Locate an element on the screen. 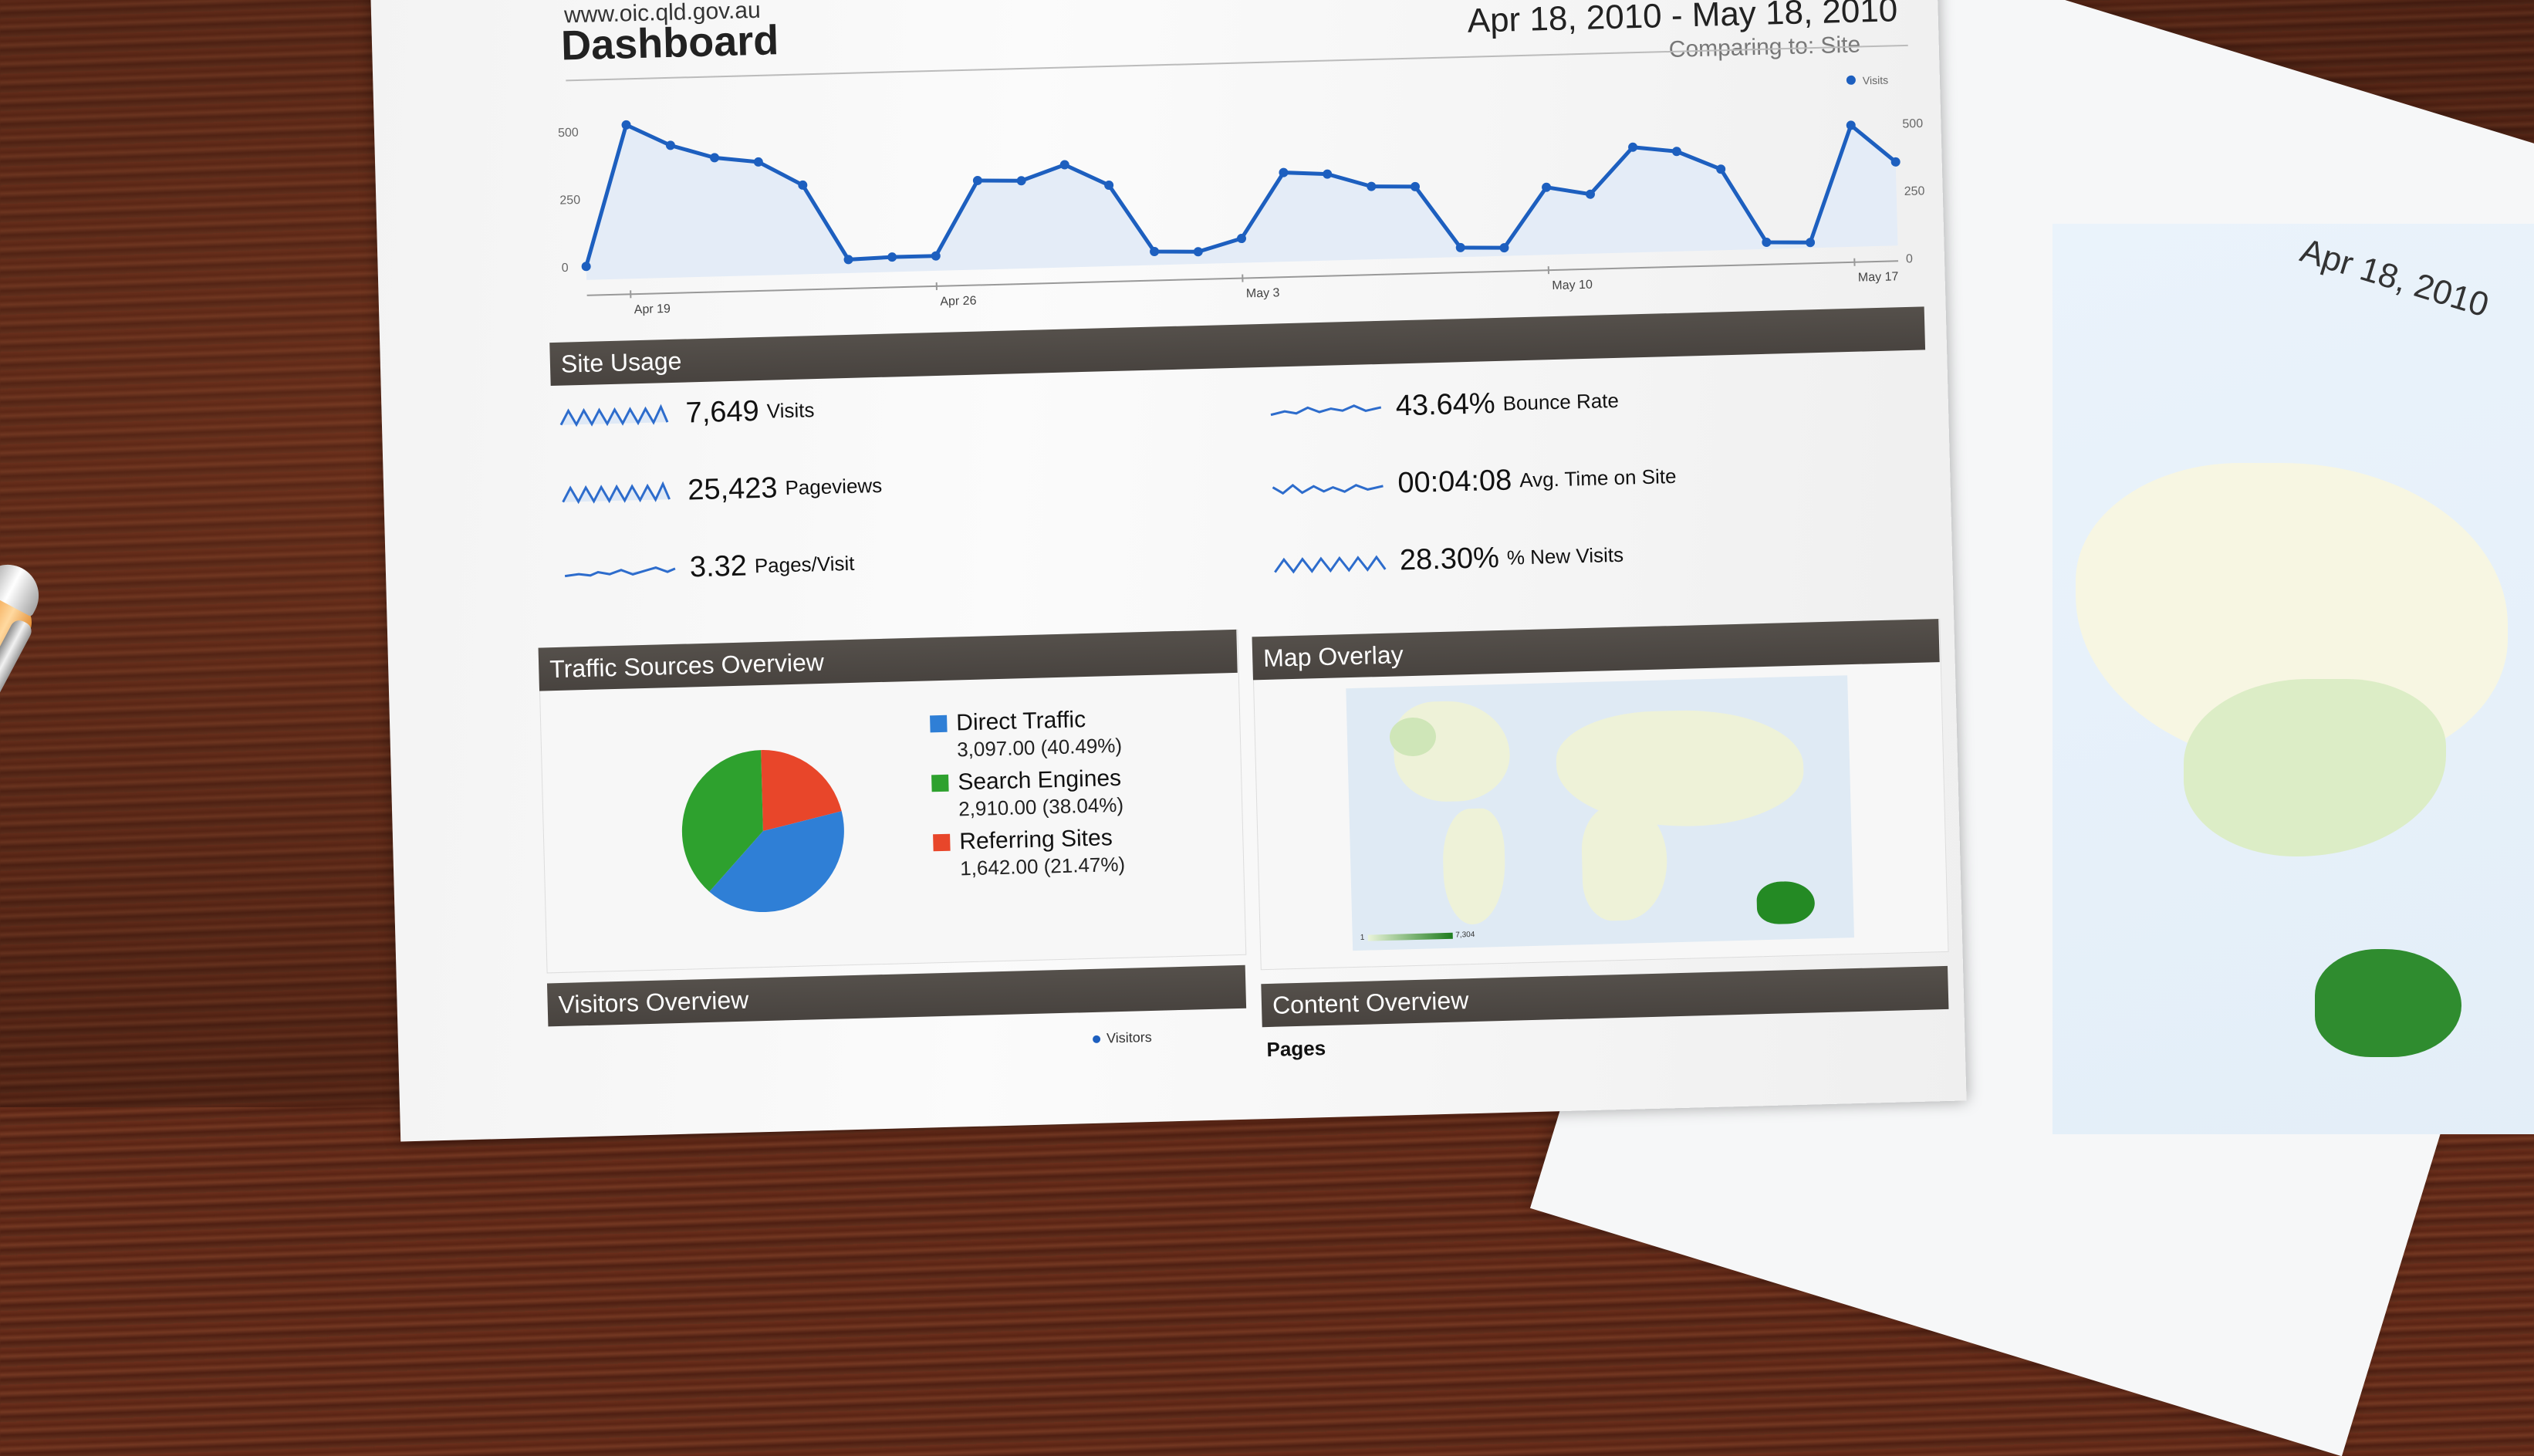  y-tick-left: 250 is located at coordinates (569, 201).